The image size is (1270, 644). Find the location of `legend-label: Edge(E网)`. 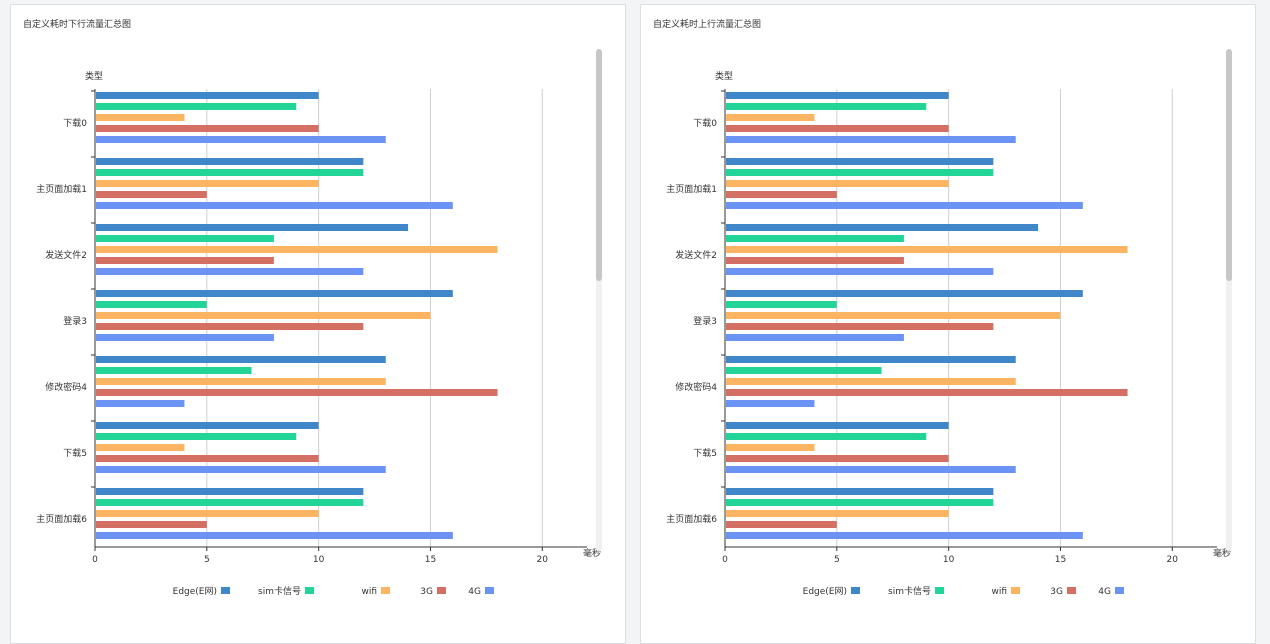

legend-label: Edge(E网) is located at coordinates (825, 591).